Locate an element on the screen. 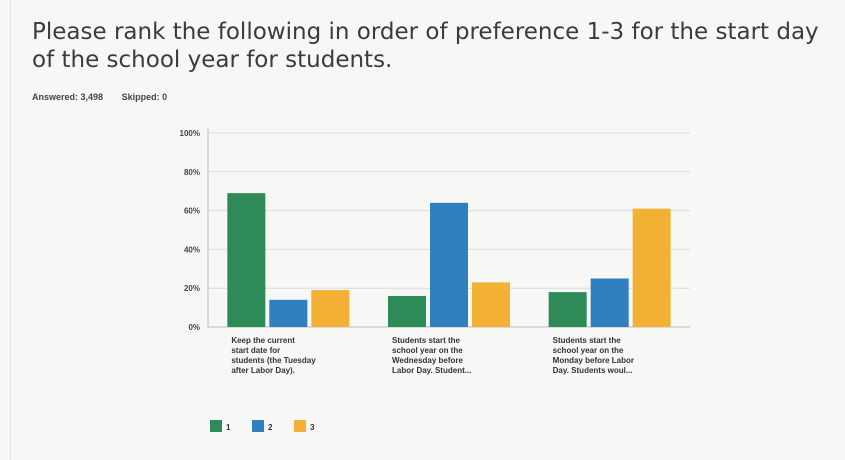 The image size is (845, 460). y-tick-label: 0% is located at coordinates (194, 327).